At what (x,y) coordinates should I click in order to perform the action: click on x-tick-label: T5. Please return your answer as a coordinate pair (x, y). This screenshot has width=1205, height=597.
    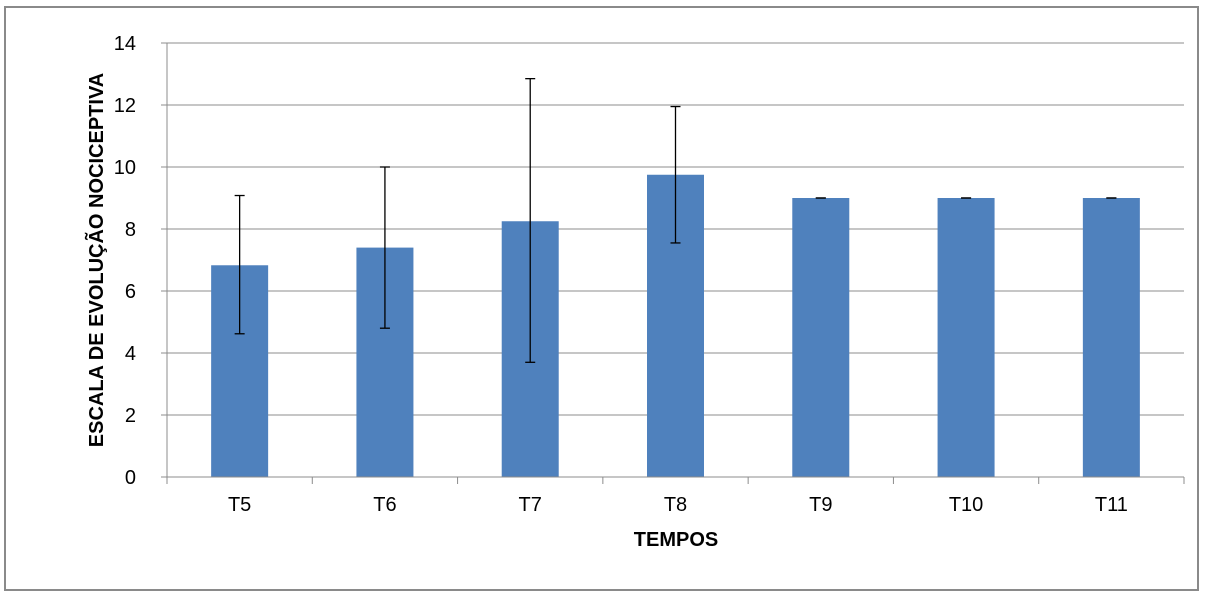
    Looking at the image, I should click on (239, 505).